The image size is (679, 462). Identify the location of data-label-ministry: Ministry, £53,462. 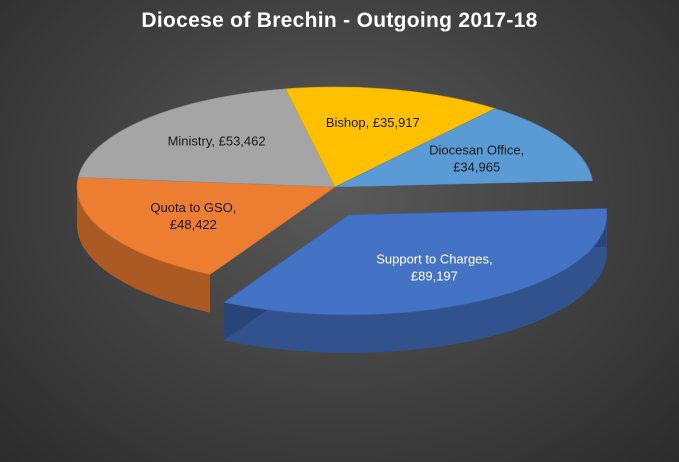
(217, 140).